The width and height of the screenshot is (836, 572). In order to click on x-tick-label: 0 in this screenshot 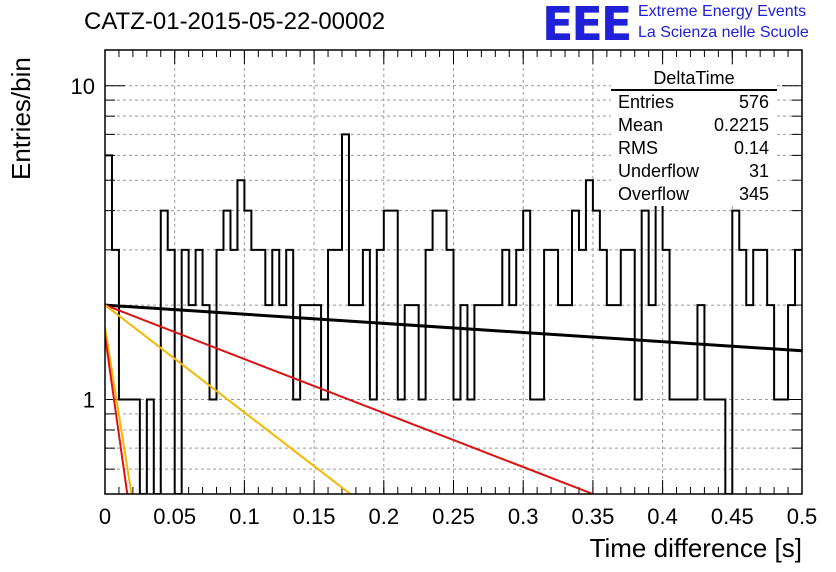, I will do `click(105, 516)`.